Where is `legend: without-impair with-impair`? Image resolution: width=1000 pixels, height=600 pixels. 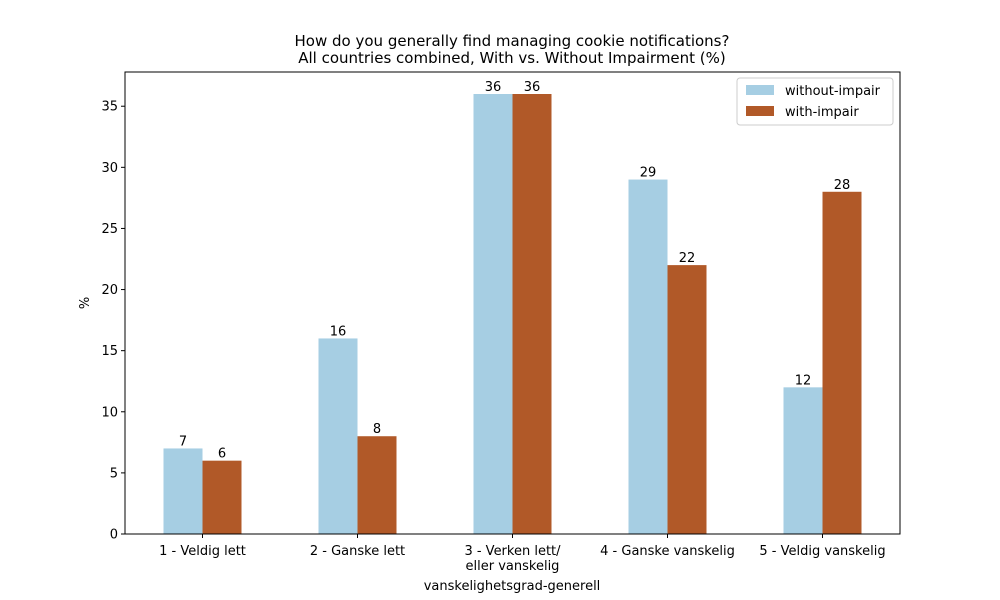 legend: without-impair with-impair is located at coordinates (815, 101).